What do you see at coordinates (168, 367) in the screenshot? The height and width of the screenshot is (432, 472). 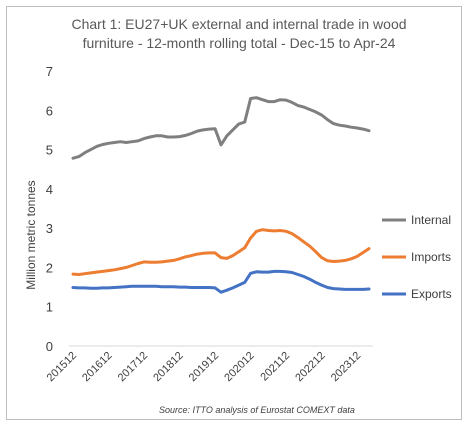 I see `x-tick-label: 201812` at bounding box center [168, 367].